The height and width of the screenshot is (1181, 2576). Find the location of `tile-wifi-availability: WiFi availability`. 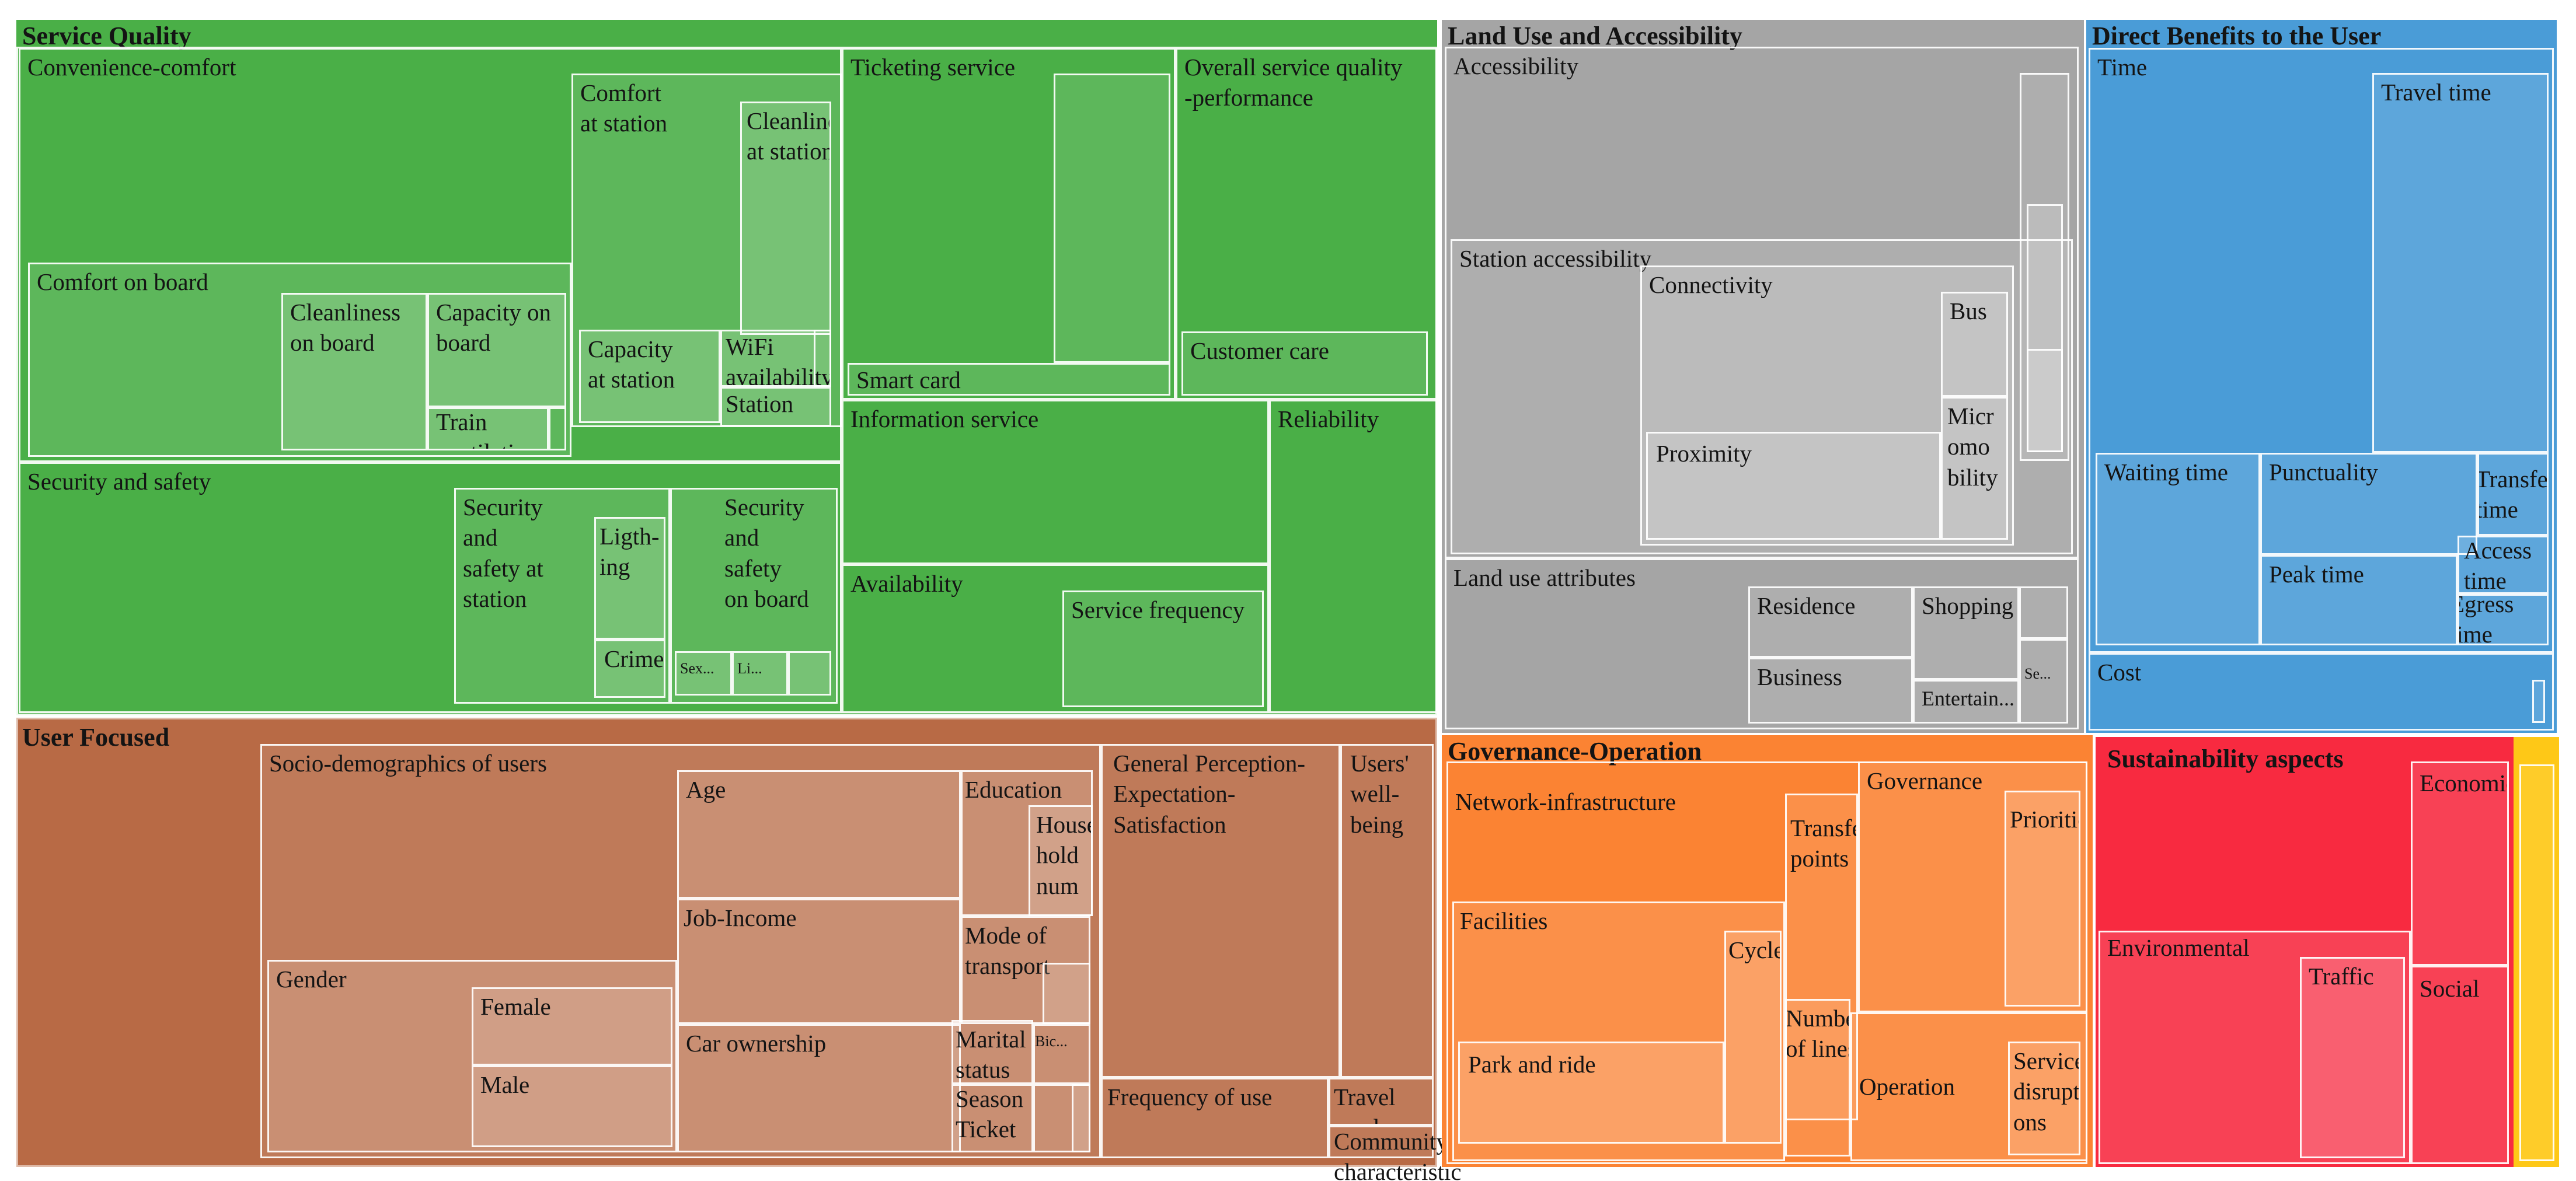

tile-wifi-availability: WiFi availability is located at coordinates (776, 358).